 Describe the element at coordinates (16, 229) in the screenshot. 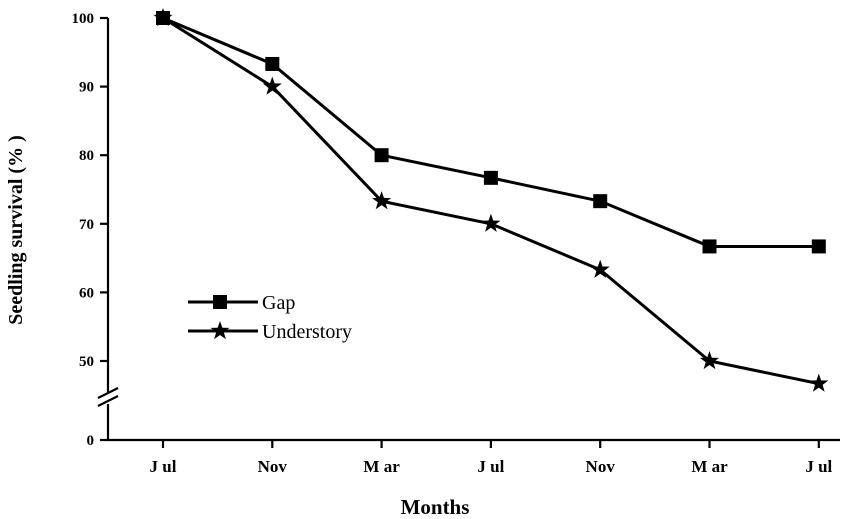

I see `y-axis-title: Seedling survival (% )` at that location.